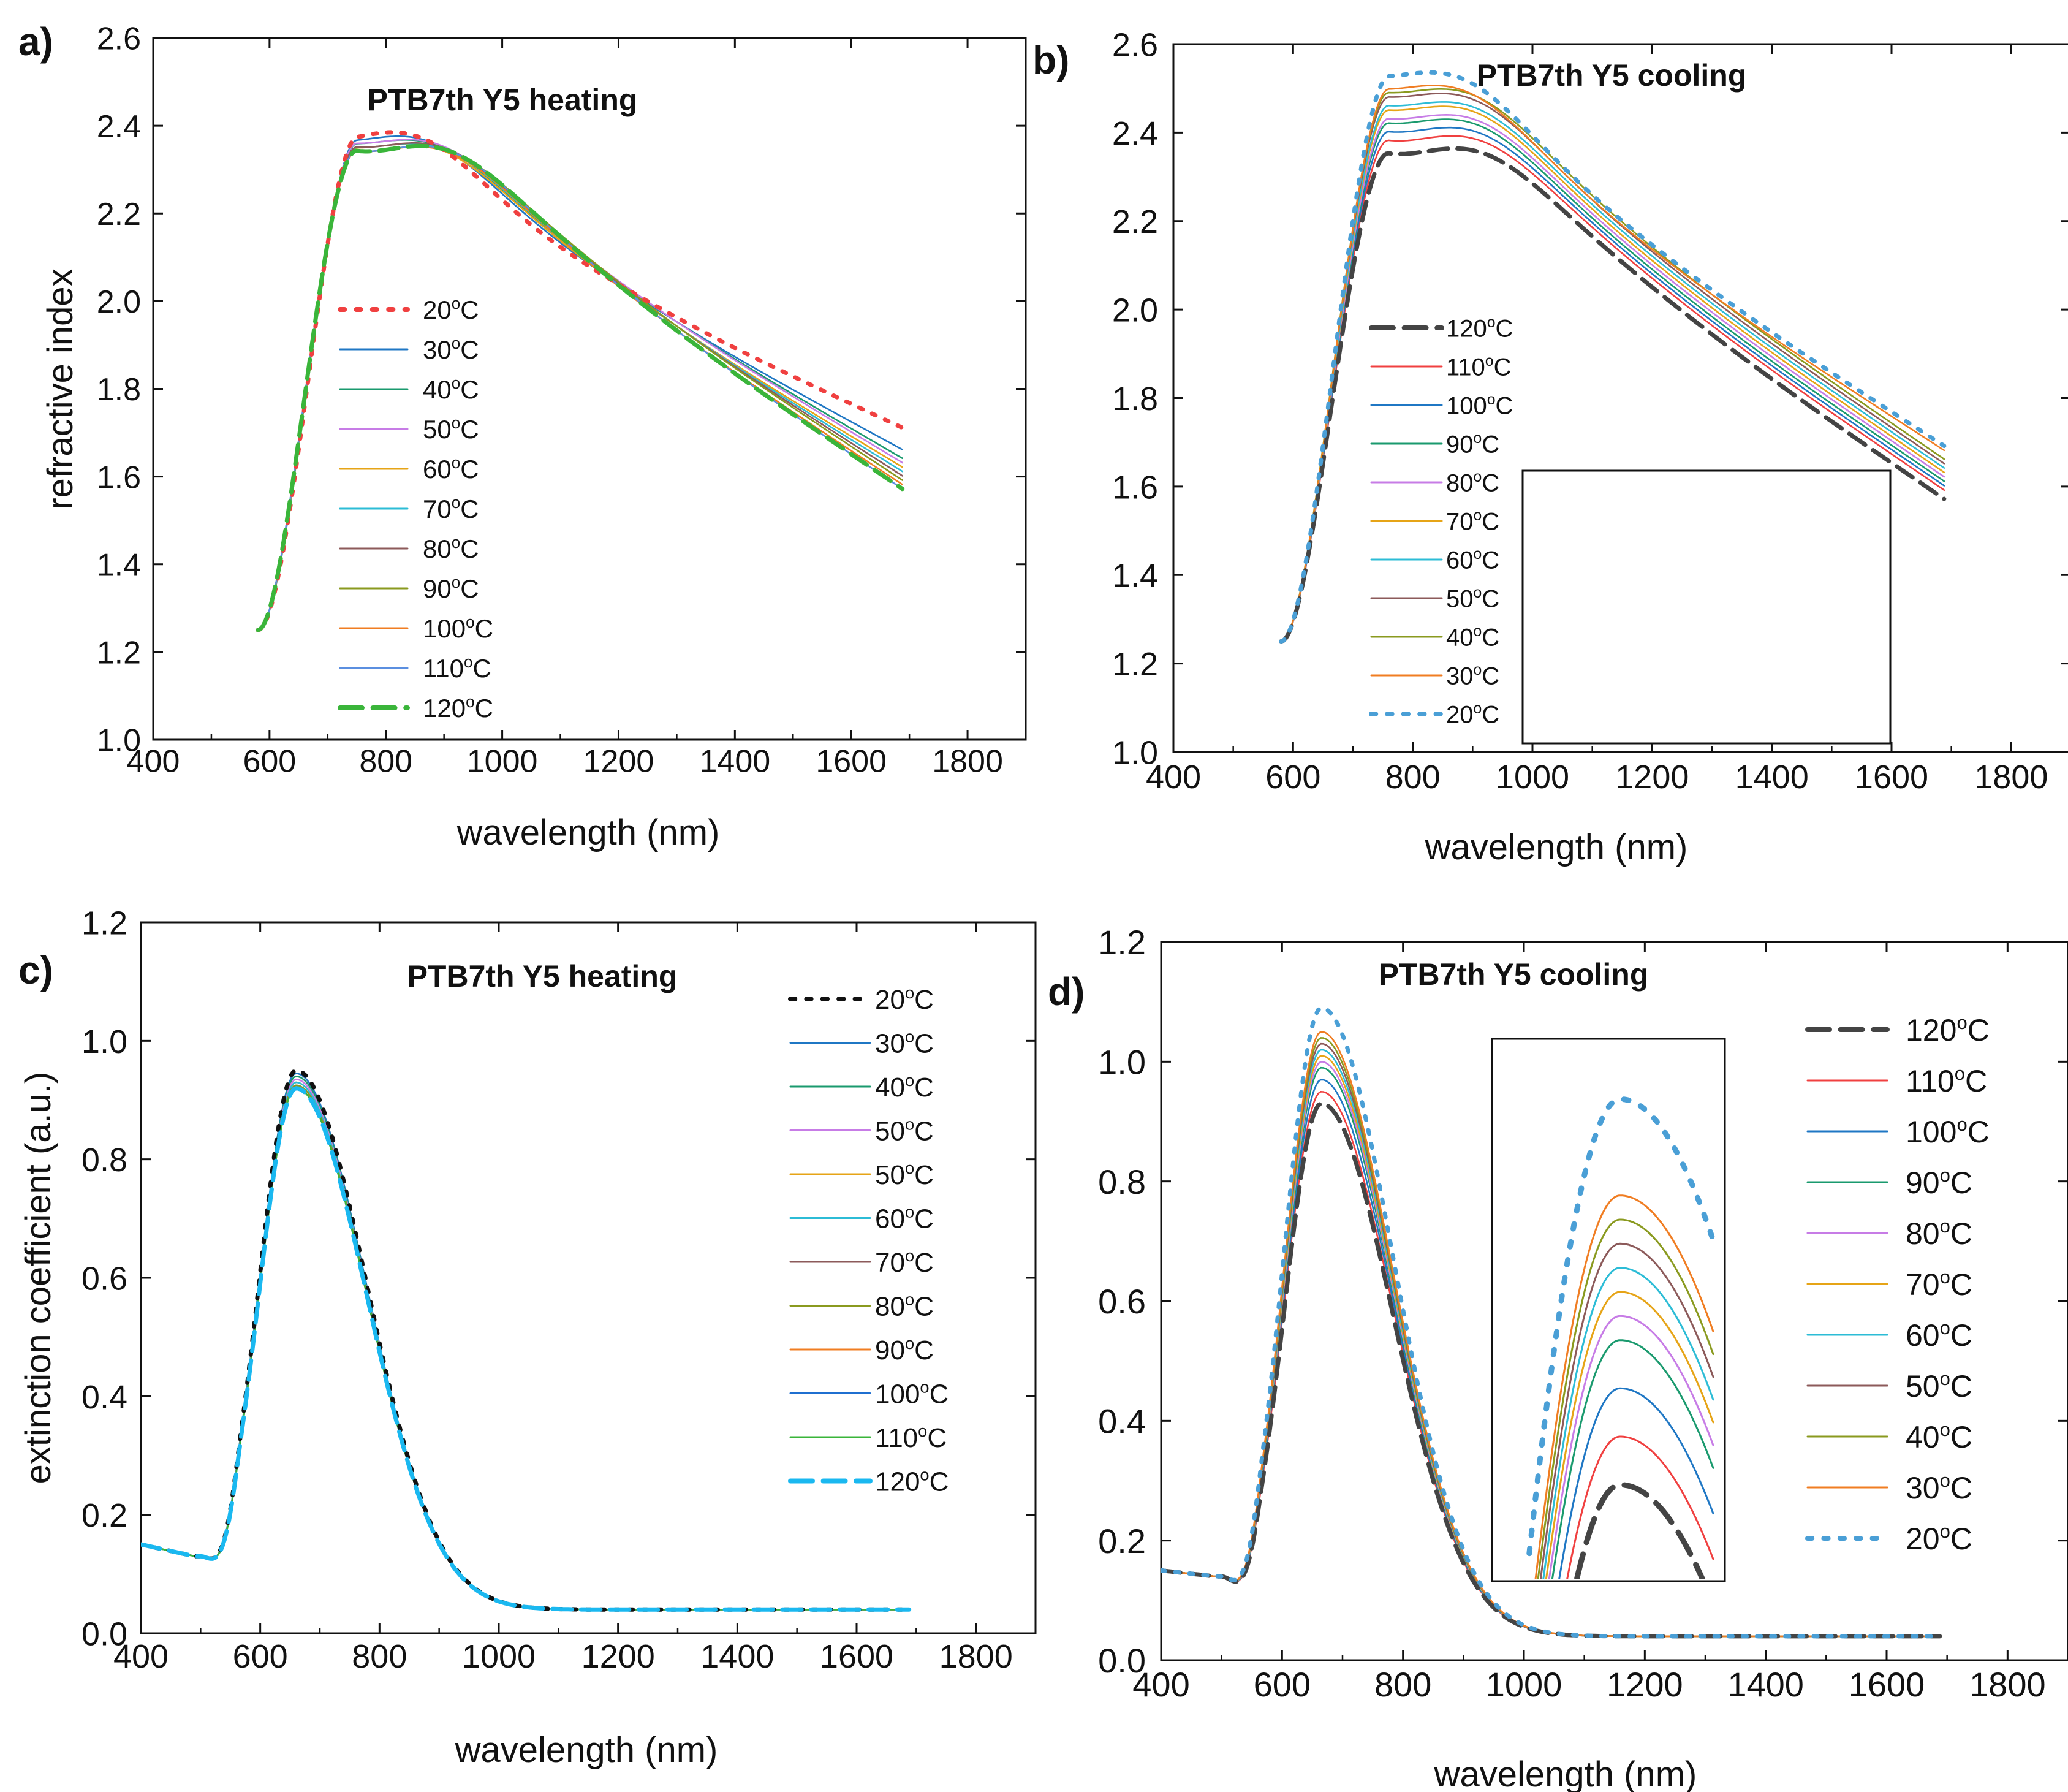 This screenshot has height=1792, width=2068. I want to click on legend-label-value: 100, so click(1466, 405).